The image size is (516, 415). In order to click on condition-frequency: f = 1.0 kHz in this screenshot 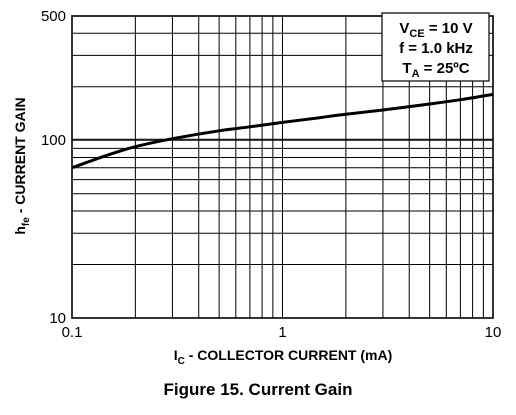, I will do `click(436, 48)`.